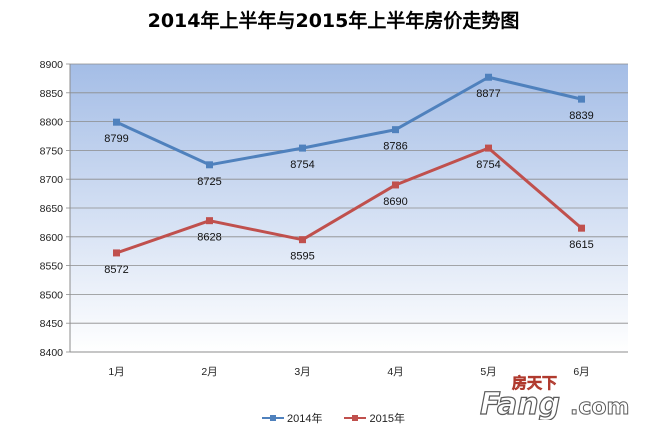  I want to click on series-line, so click(348, 121).